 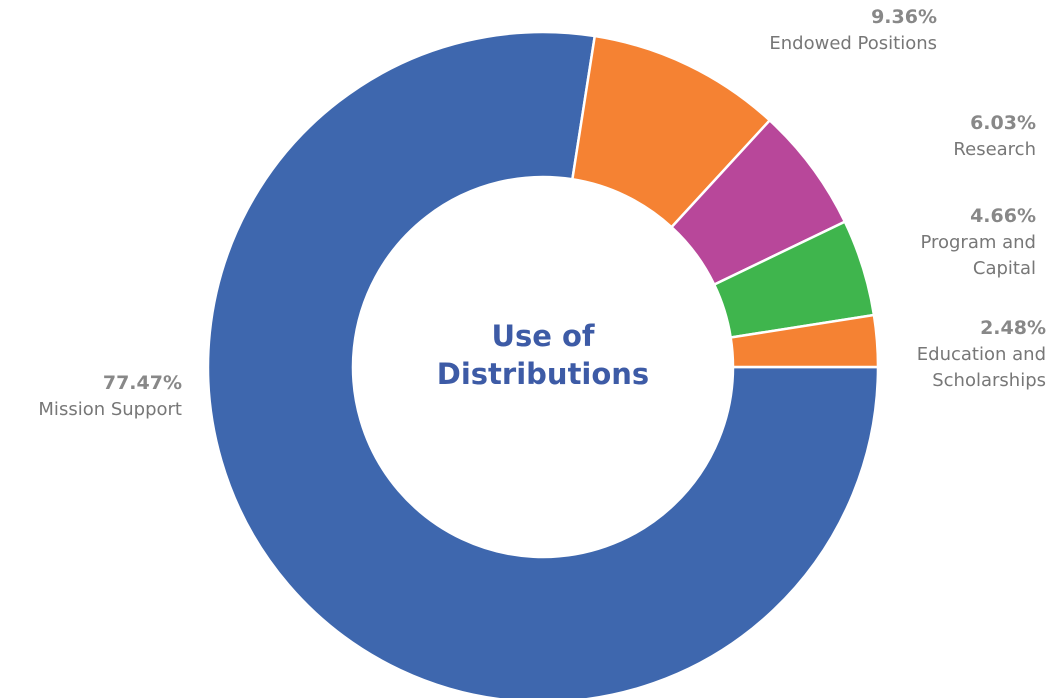 I want to click on percent-label-mission-support: 77.47%, so click(x=142, y=383).